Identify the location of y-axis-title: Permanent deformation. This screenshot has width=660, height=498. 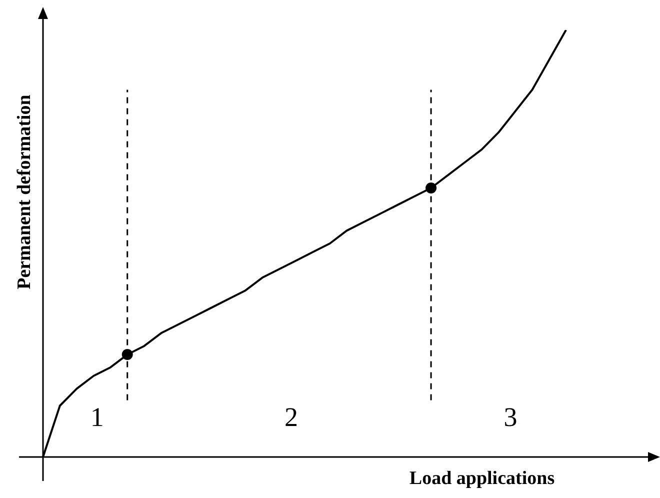
(24, 192).